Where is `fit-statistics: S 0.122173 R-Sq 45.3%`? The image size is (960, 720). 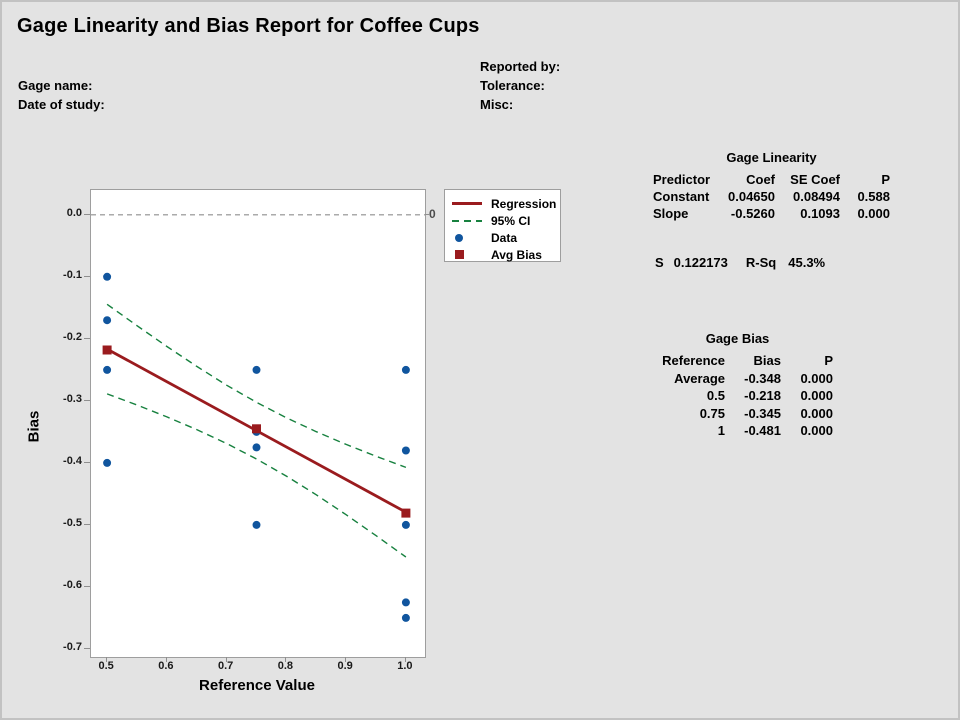 fit-statistics: S 0.122173 R-Sq 45.3% is located at coordinates (740, 262).